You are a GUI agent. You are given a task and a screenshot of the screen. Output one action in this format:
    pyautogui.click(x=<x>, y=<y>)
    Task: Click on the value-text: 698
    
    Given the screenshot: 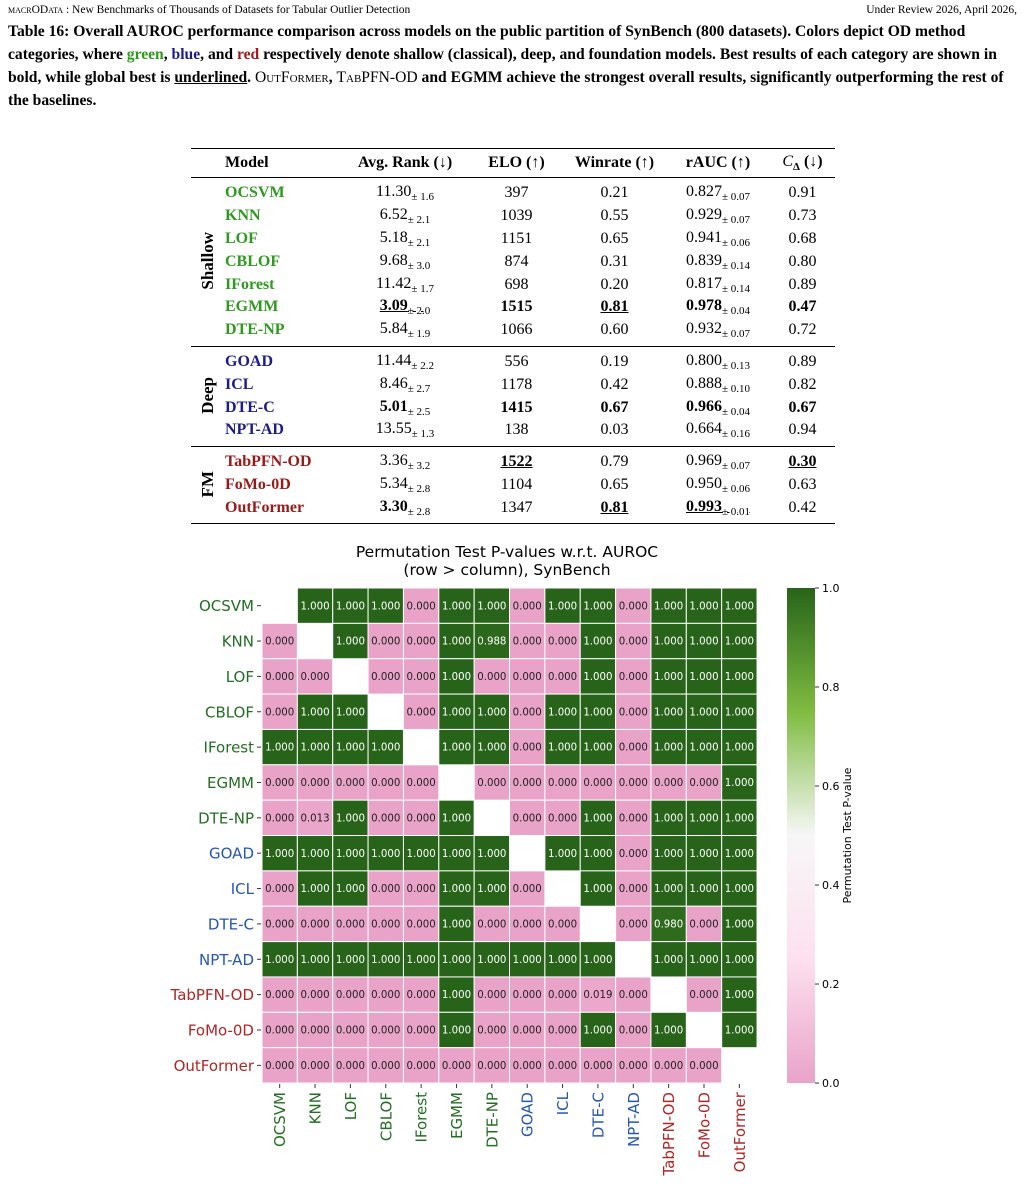 What is the action you would take?
    pyautogui.click(x=516, y=284)
    